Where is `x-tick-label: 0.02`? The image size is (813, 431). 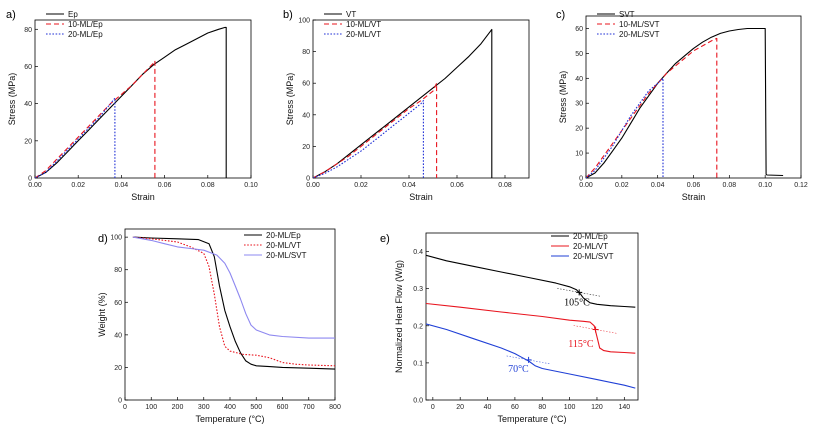
x-tick-label: 0.02 is located at coordinates (78, 185).